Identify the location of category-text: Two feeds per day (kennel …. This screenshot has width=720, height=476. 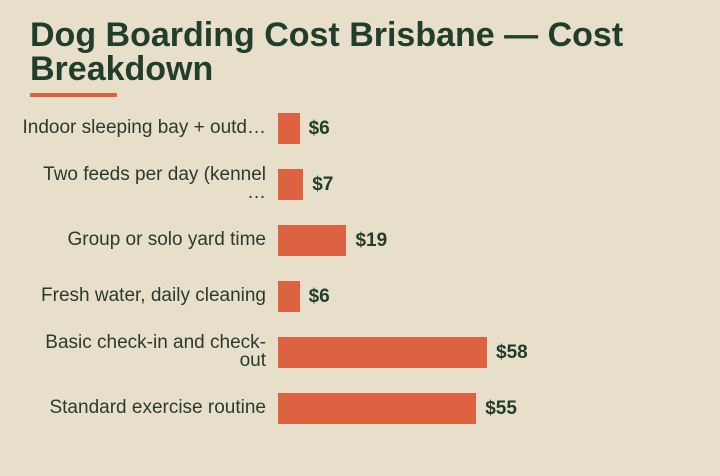
(154, 183).